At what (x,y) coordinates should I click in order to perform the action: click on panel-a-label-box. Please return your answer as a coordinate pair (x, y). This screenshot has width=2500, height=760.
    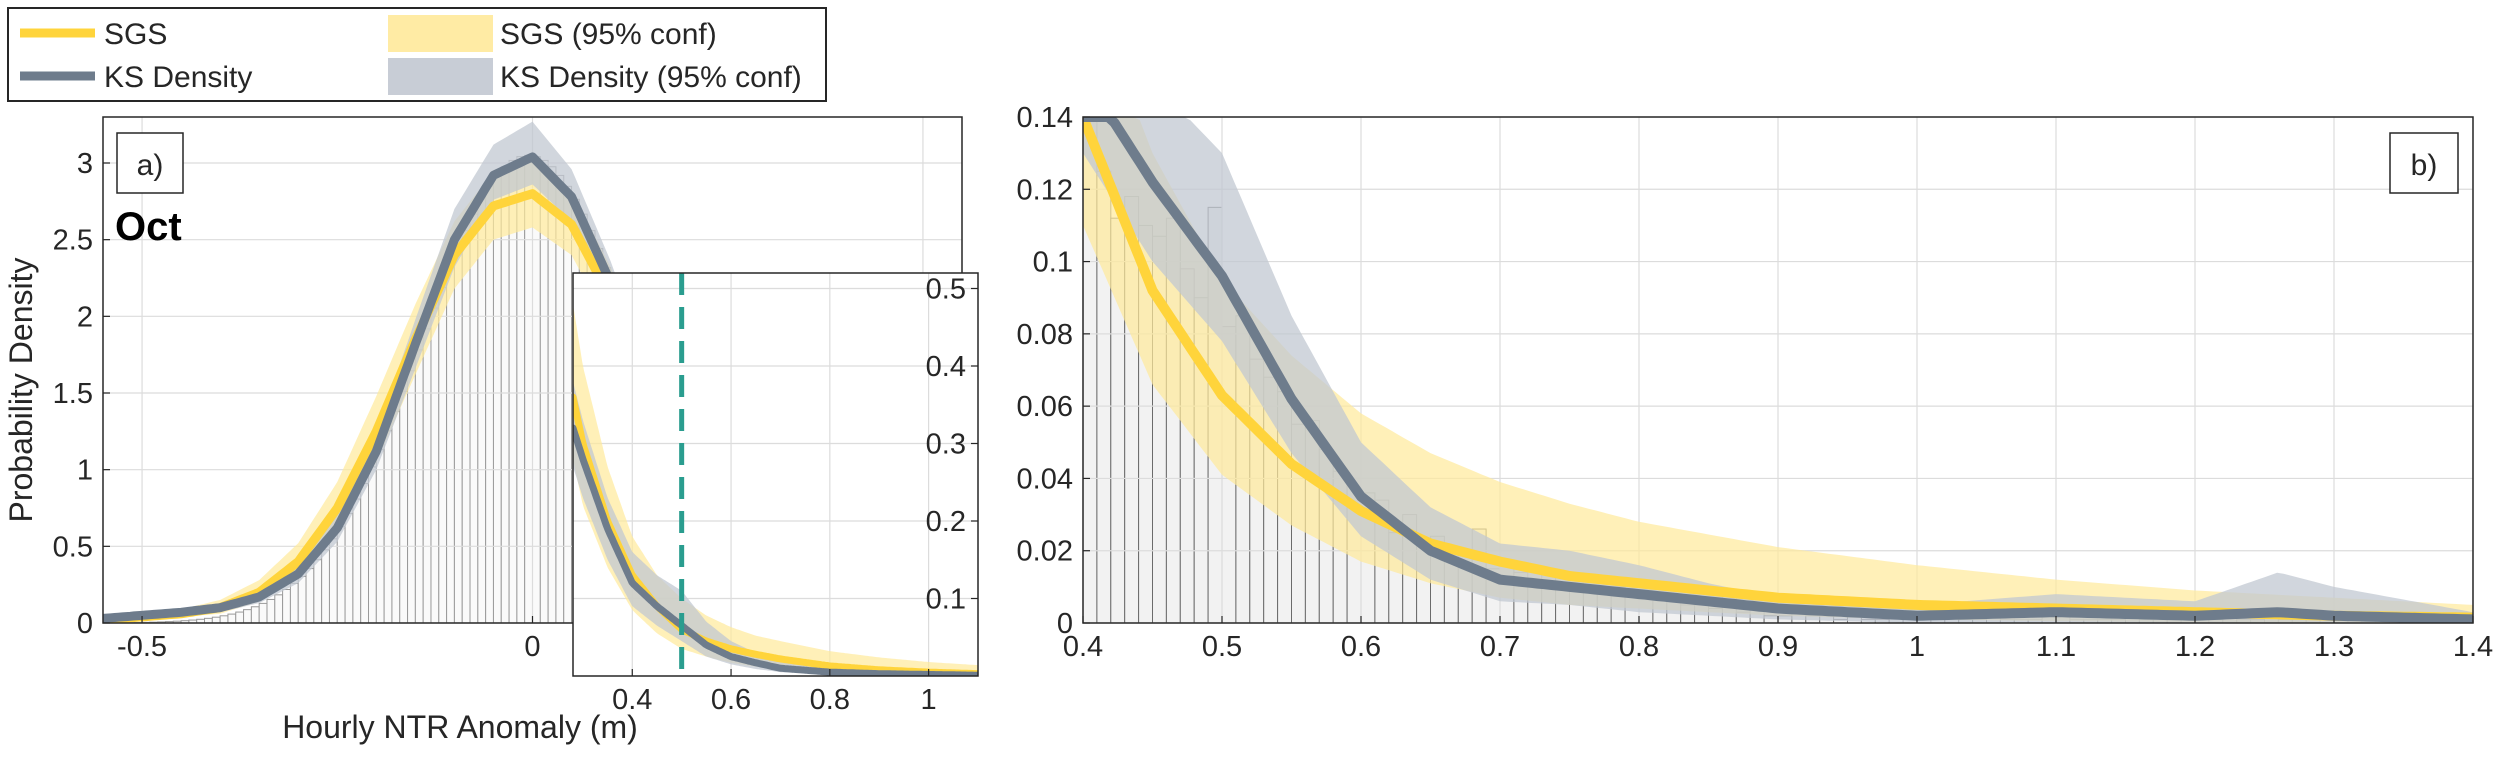
    Looking at the image, I should click on (150, 163).